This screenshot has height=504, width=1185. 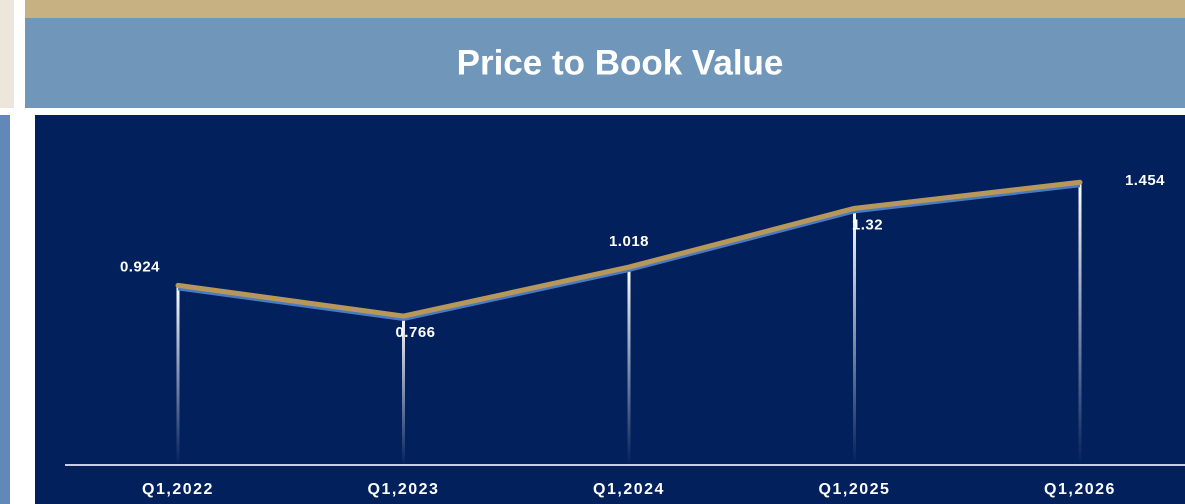 What do you see at coordinates (605, 9) in the screenshot?
I see `gold-strip` at bounding box center [605, 9].